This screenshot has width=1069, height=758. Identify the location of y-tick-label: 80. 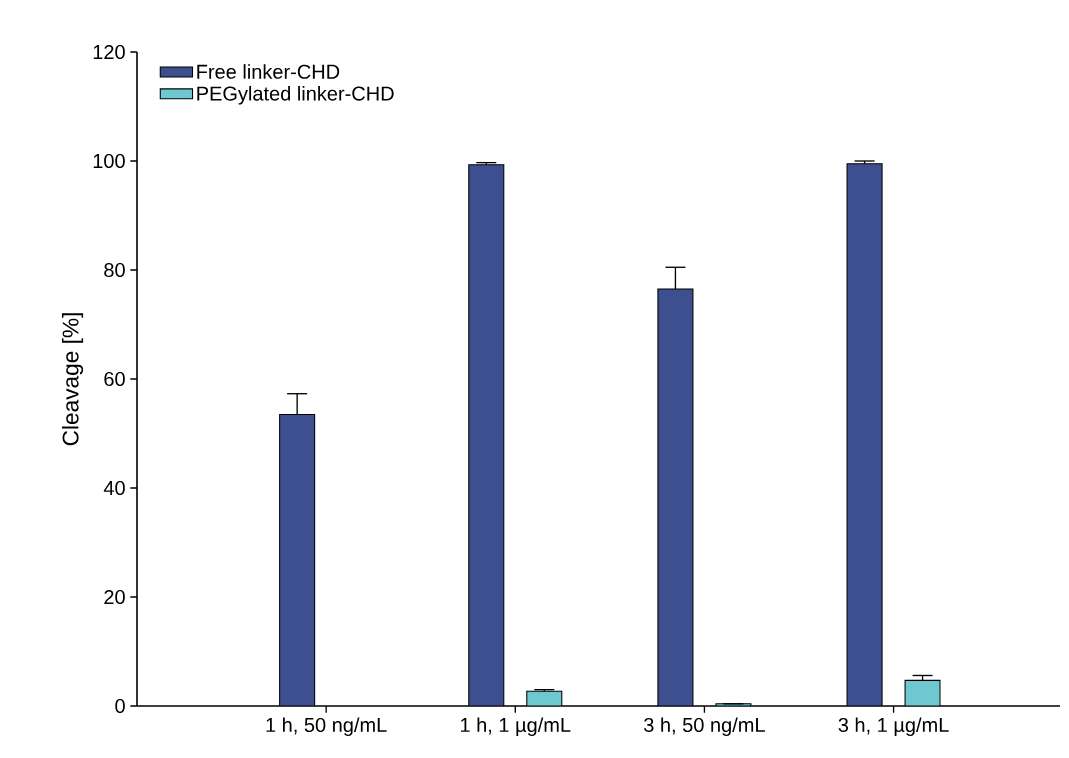
(114, 270).